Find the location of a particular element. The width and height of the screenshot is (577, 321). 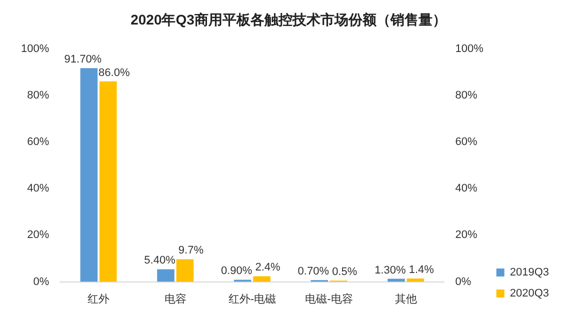

y-tick-label: 60% is located at coordinates (38, 142).